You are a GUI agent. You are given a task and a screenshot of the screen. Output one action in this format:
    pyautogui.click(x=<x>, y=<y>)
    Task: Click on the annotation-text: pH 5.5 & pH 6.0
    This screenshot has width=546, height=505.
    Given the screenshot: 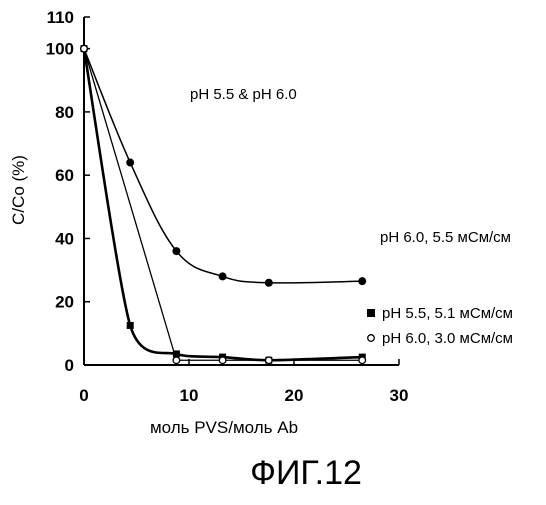 What is the action you would take?
    pyautogui.click(x=243, y=94)
    